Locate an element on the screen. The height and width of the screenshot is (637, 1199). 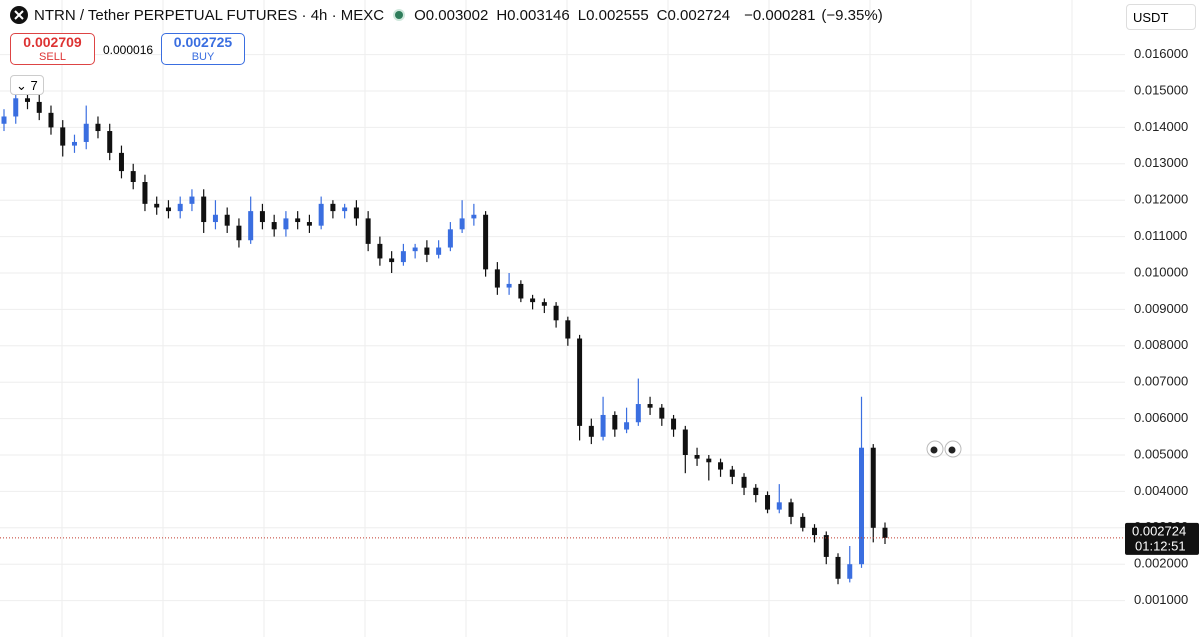
buy-button: 0.002725 BUY is located at coordinates (203, 49).